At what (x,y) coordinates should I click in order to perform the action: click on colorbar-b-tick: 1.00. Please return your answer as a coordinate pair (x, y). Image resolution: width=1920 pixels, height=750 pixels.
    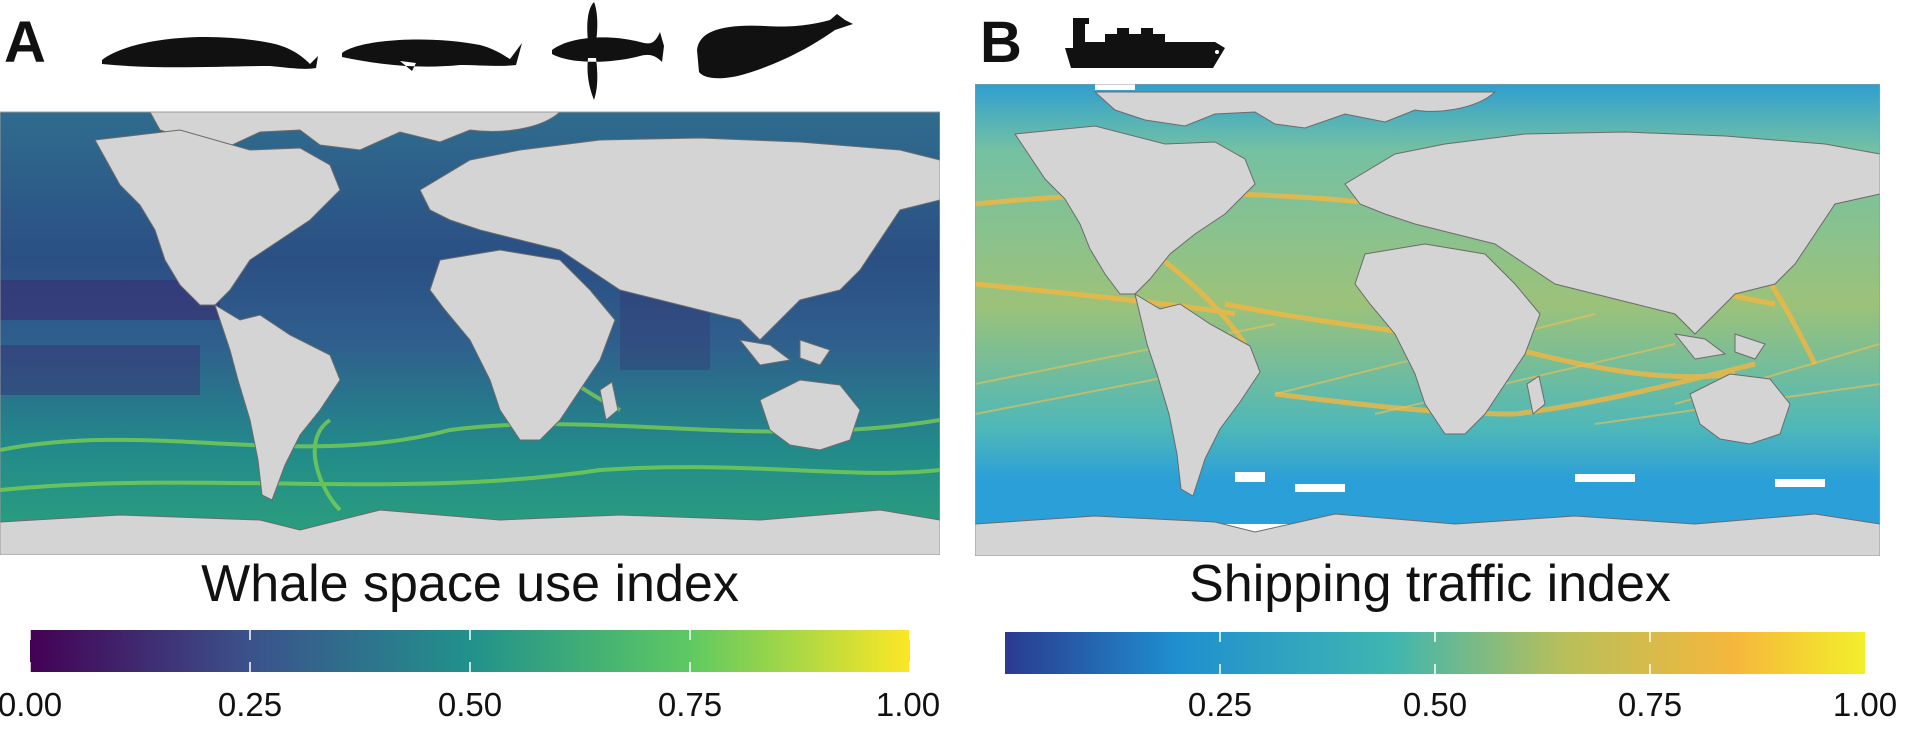
    Looking at the image, I should click on (1865, 704).